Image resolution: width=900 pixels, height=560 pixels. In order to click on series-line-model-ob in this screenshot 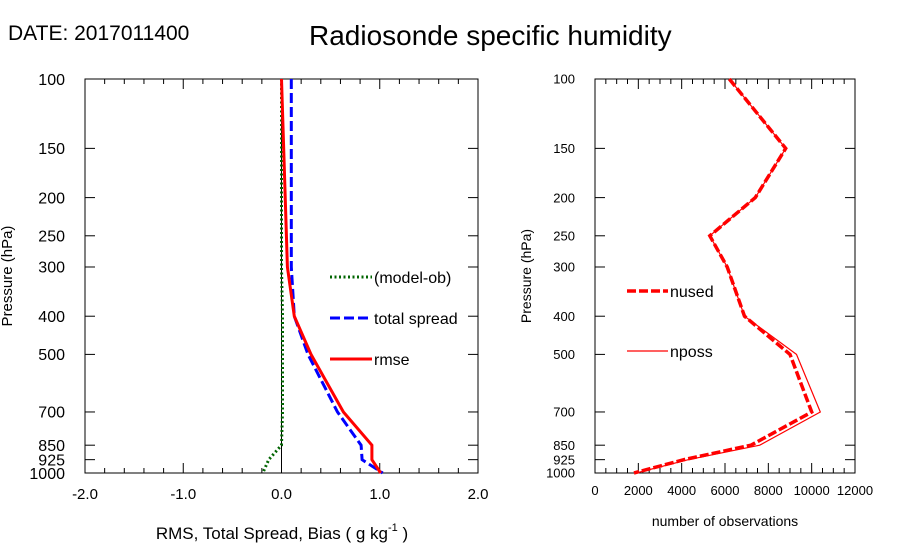, I will do `click(272, 276)`.